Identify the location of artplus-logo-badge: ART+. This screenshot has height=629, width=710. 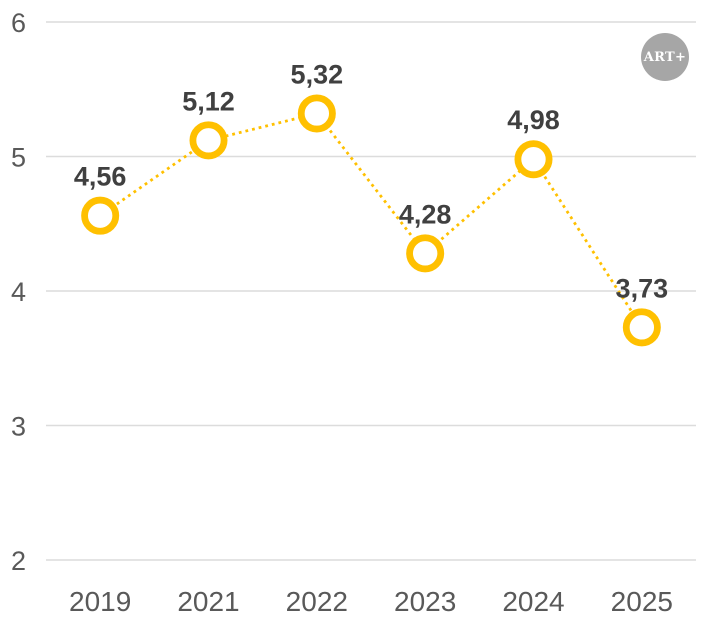
(665, 57).